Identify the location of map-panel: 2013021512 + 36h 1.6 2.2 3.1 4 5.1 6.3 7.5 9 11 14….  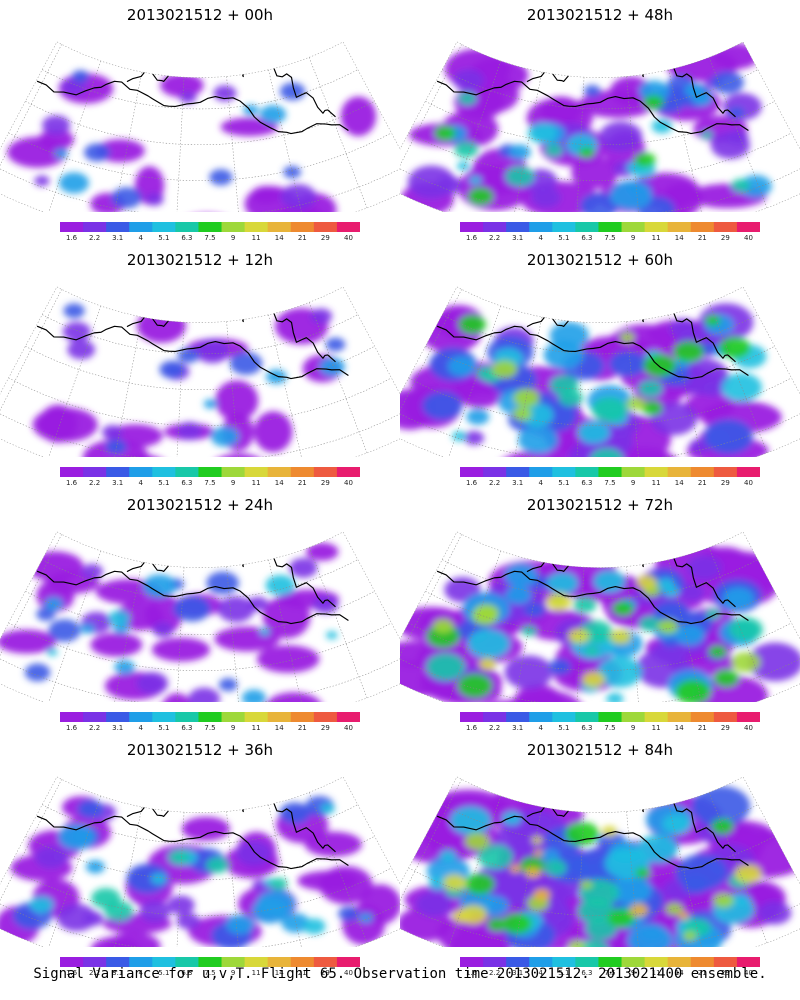
(200, 857).